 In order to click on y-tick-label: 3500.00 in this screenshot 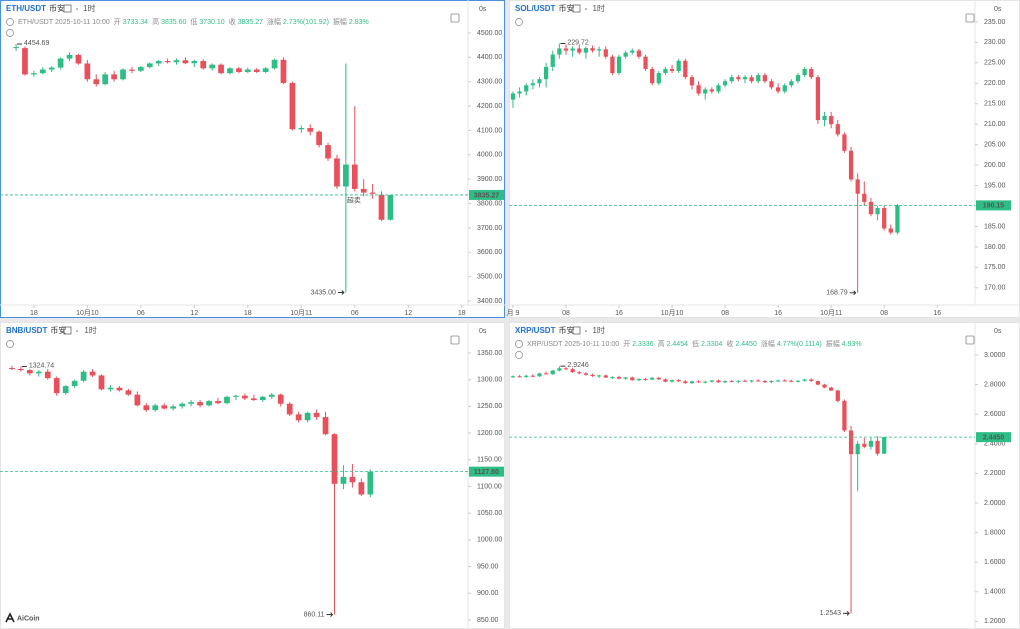, I will do `click(489, 276)`.